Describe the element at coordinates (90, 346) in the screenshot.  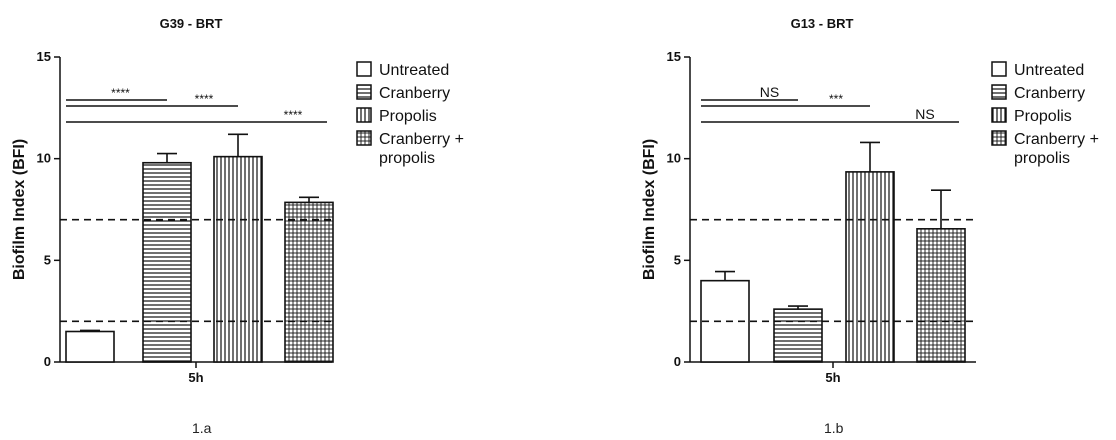
I see `bar-untreated` at that location.